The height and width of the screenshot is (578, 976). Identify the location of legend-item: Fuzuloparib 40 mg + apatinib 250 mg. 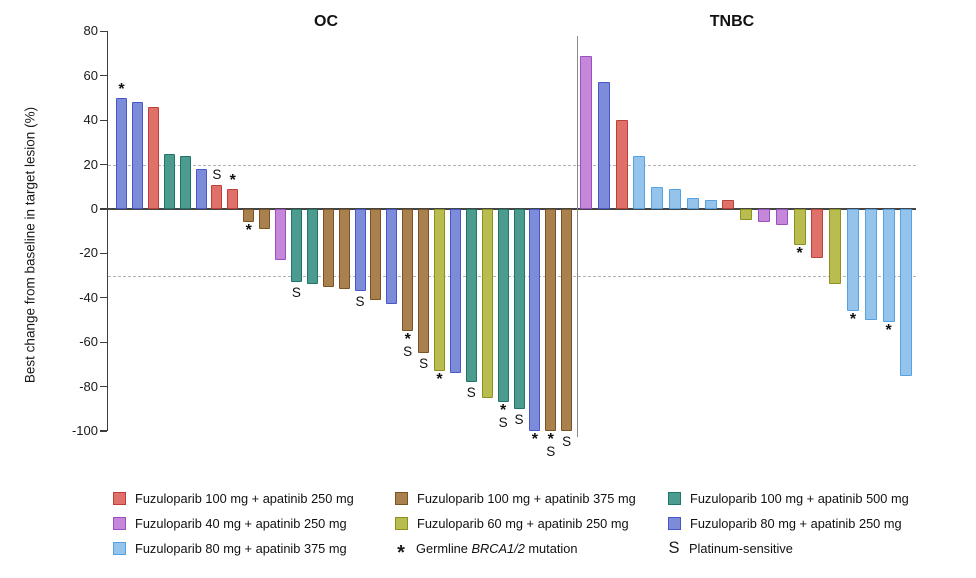
(230, 523).